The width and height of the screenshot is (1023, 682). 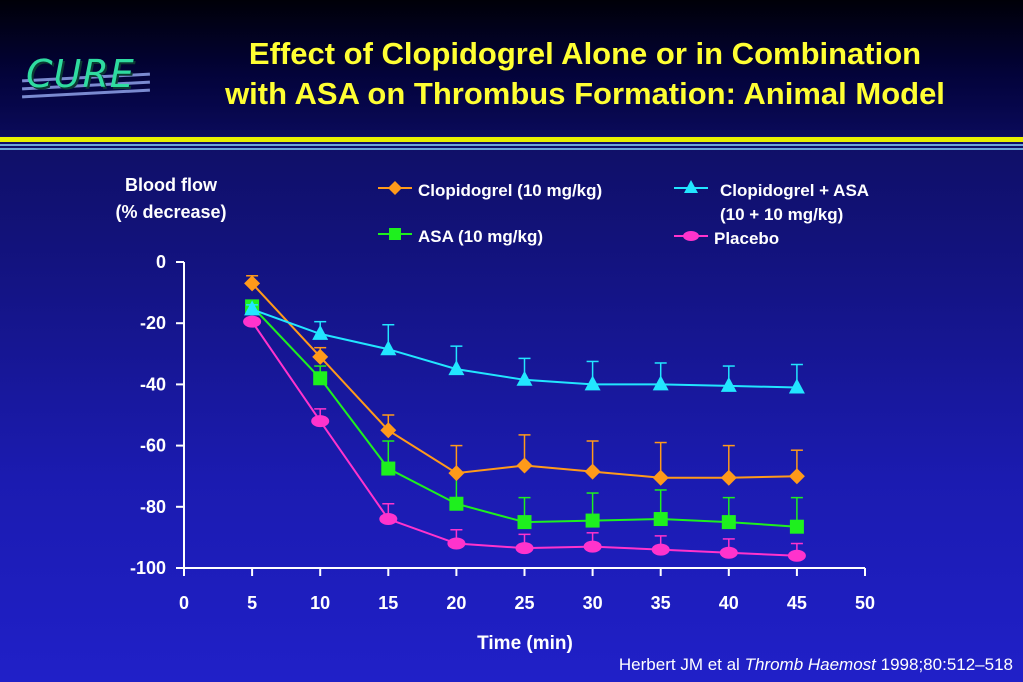 I want to click on y-axis-title-line-2: (% decrease), so click(x=170, y=212).